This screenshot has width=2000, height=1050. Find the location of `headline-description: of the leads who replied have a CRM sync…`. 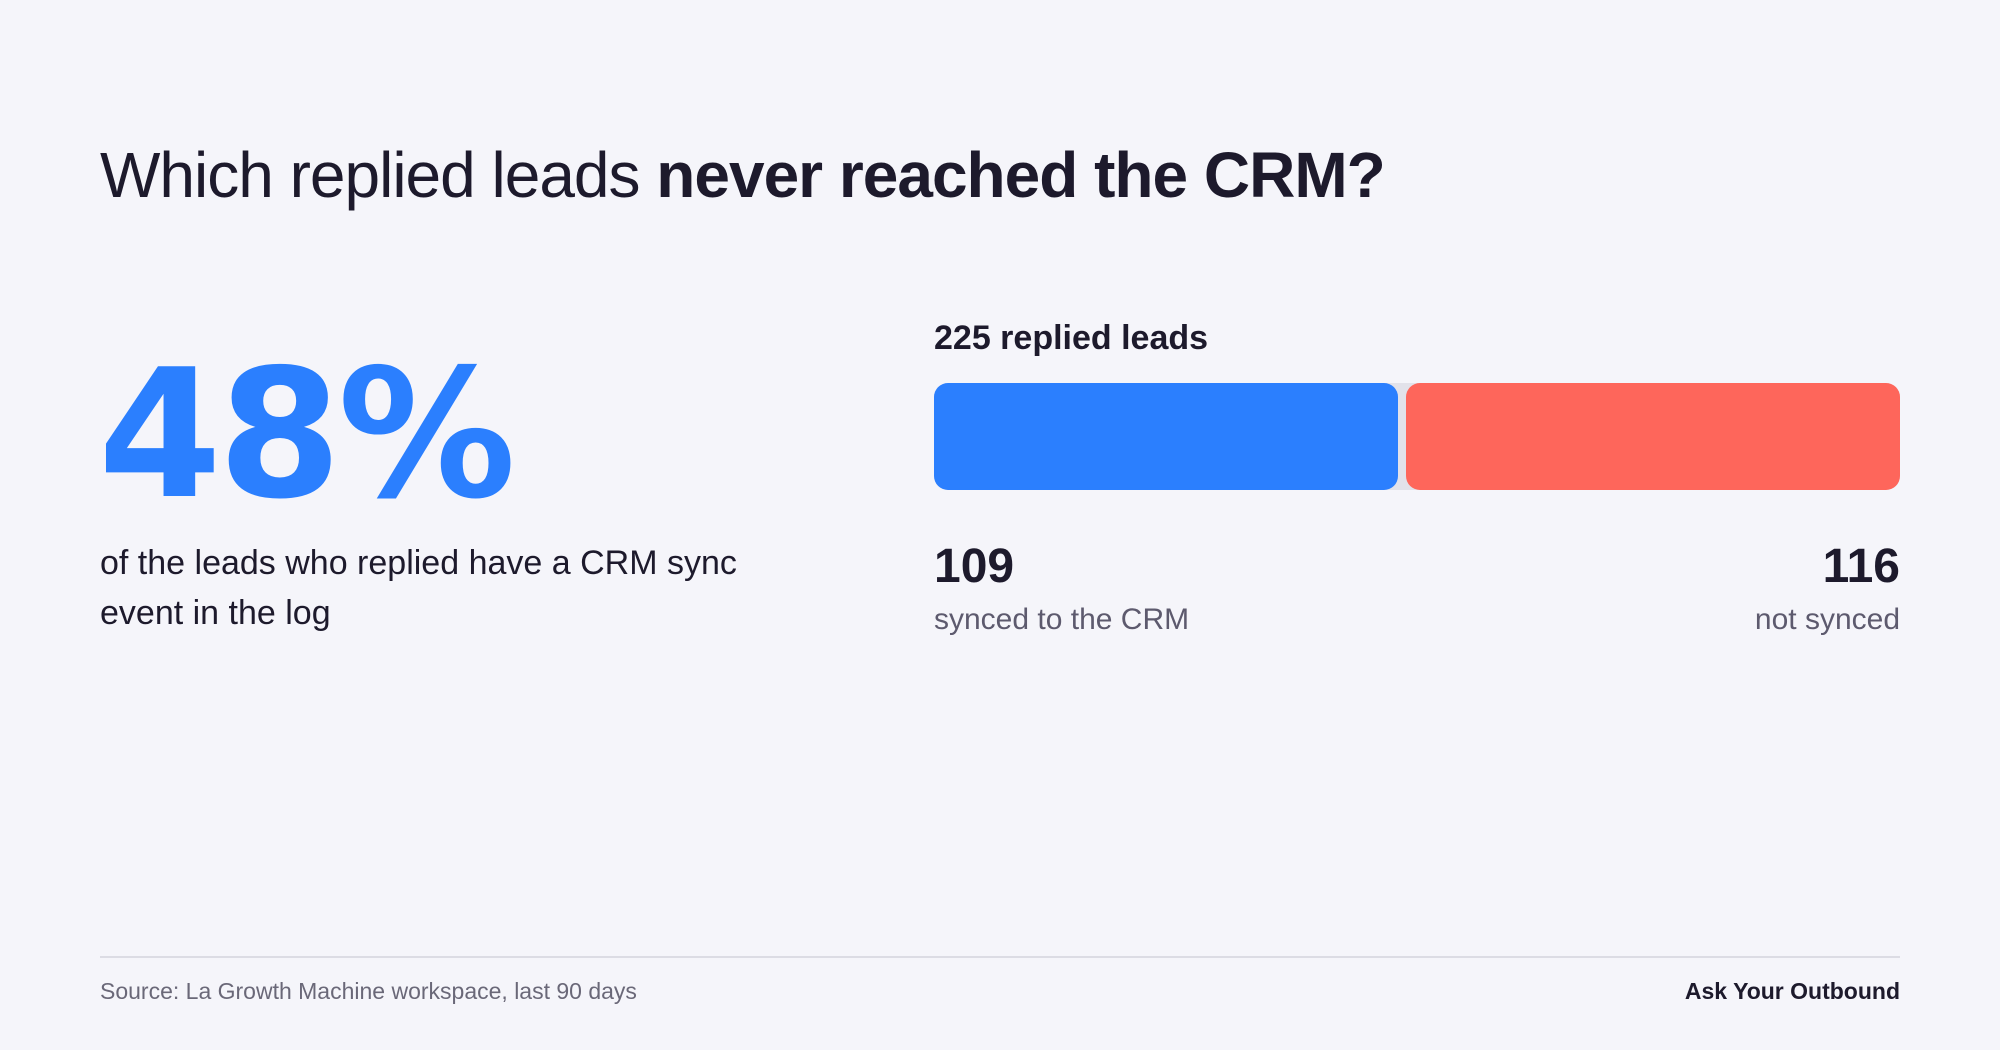

headline-description: of the leads who replied have a CRM sync… is located at coordinates (418, 588).